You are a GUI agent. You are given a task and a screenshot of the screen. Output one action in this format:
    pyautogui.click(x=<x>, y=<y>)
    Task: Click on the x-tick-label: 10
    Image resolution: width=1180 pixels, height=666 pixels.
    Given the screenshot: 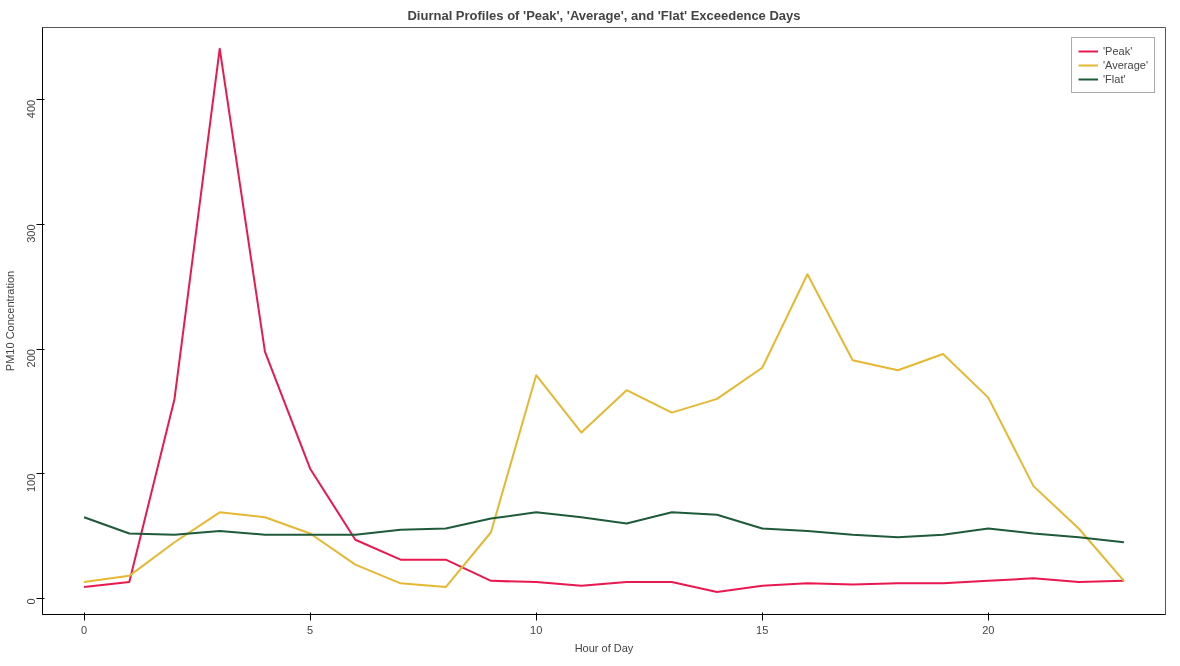 What is the action you would take?
    pyautogui.click(x=536, y=629)
    